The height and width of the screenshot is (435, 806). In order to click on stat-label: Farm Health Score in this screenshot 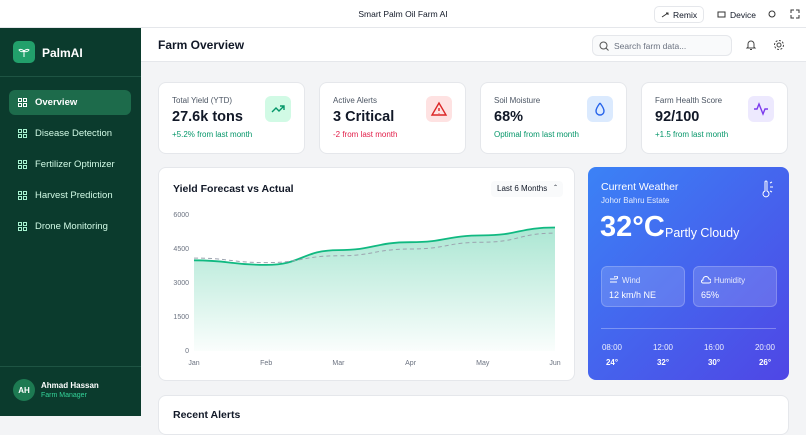, I will do `click(689, 100)`.